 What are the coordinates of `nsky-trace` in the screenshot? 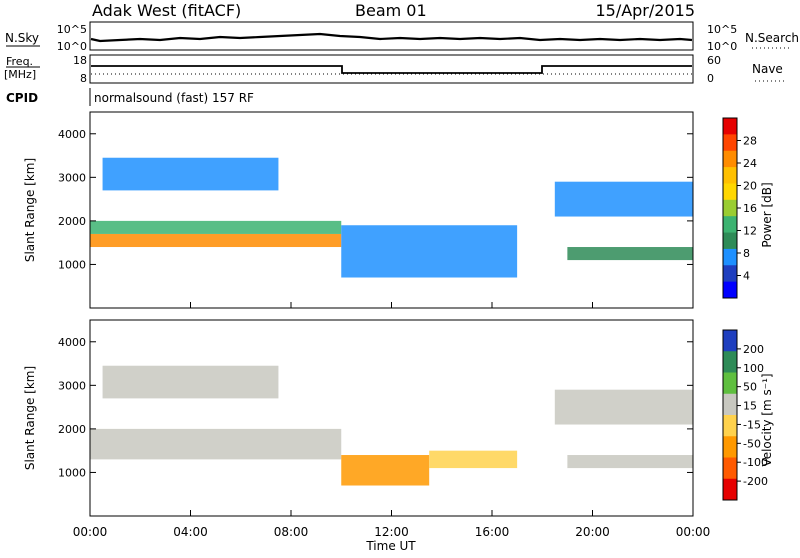 It's located at (391, 37).